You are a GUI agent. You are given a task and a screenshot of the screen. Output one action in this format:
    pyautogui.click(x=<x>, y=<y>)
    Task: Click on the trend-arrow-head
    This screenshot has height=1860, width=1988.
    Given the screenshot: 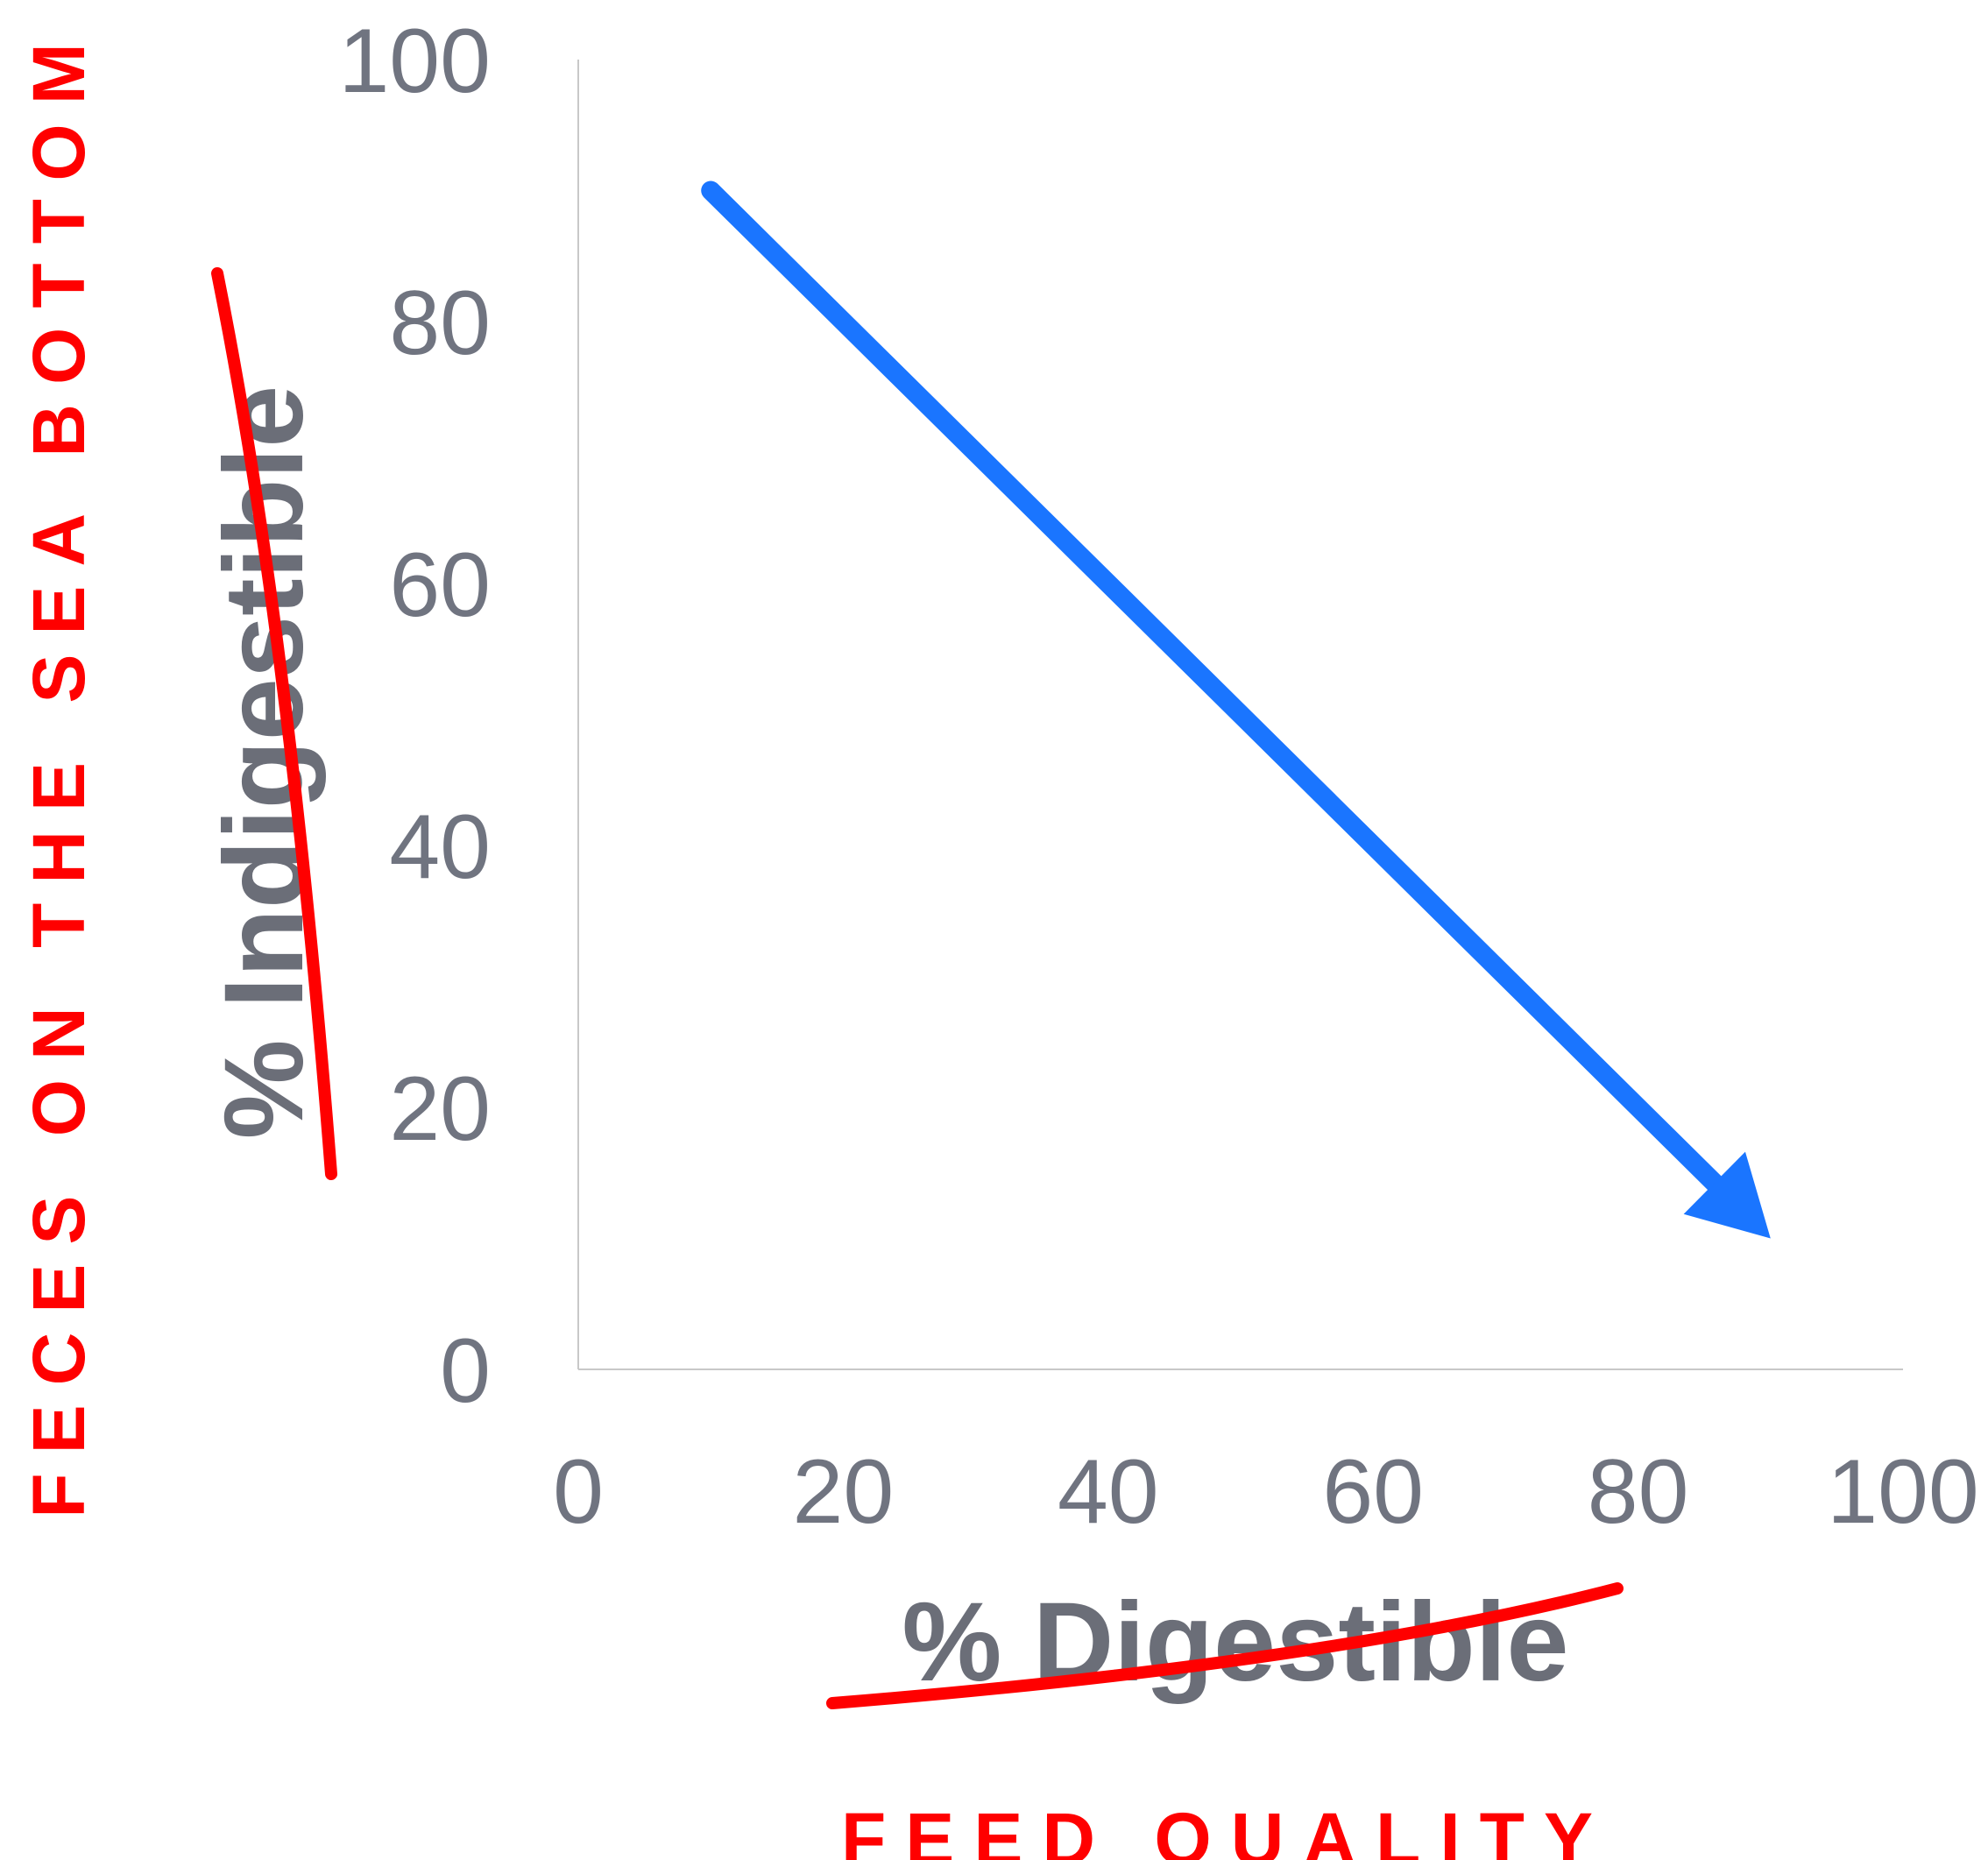 What is the action you would take?
    pyautogui.click(x=1727, y=1195)
    